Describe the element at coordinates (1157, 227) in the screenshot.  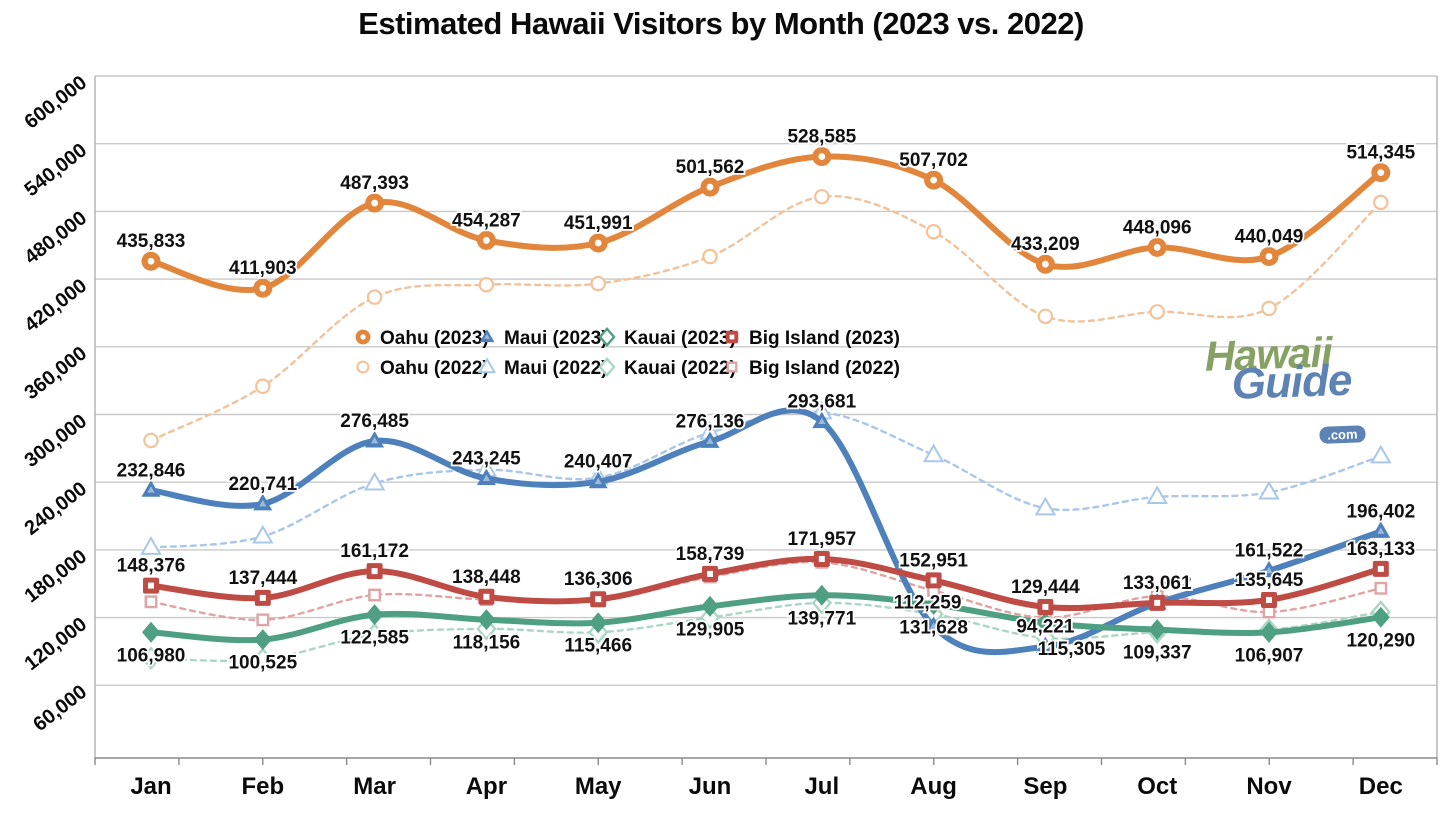
I see `data-label-oahu-2023-oct: 448,096` at that location.